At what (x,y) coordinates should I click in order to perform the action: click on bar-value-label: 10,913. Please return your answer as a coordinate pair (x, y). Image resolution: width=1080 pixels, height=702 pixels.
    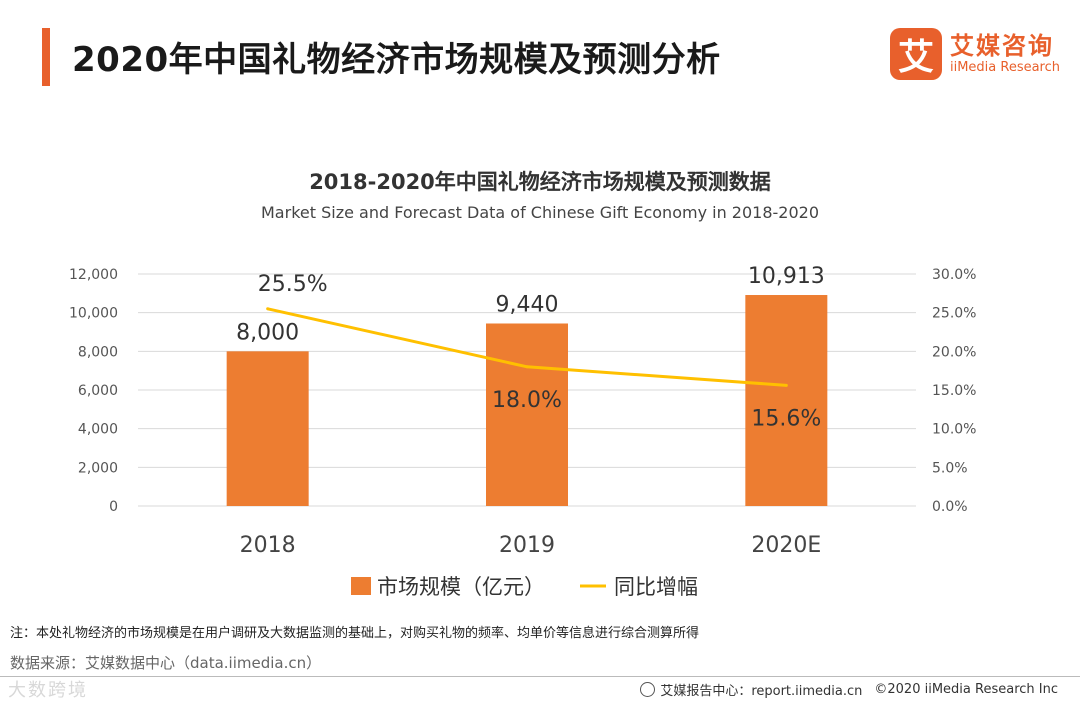
    Looking at the image, I should click on (786, 276).